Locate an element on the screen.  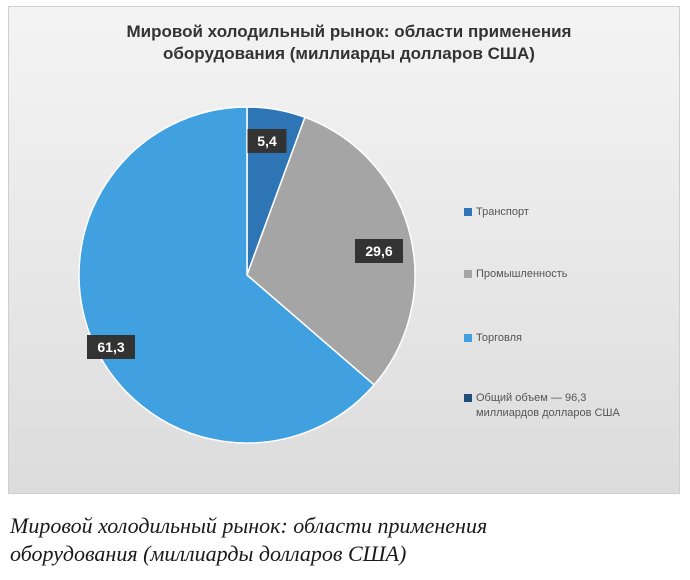
legend-item-2: Промышленность is located at coordinates (516, 274).